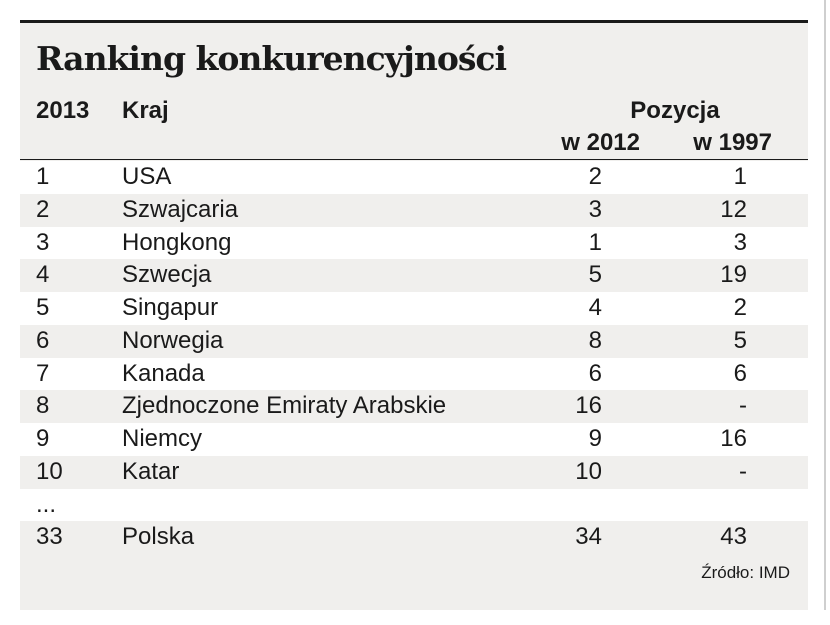 The width and height of the screenshot is (830, 625). I want to click on table-row: 4 Szwecja 5 19, so click(414, 275).